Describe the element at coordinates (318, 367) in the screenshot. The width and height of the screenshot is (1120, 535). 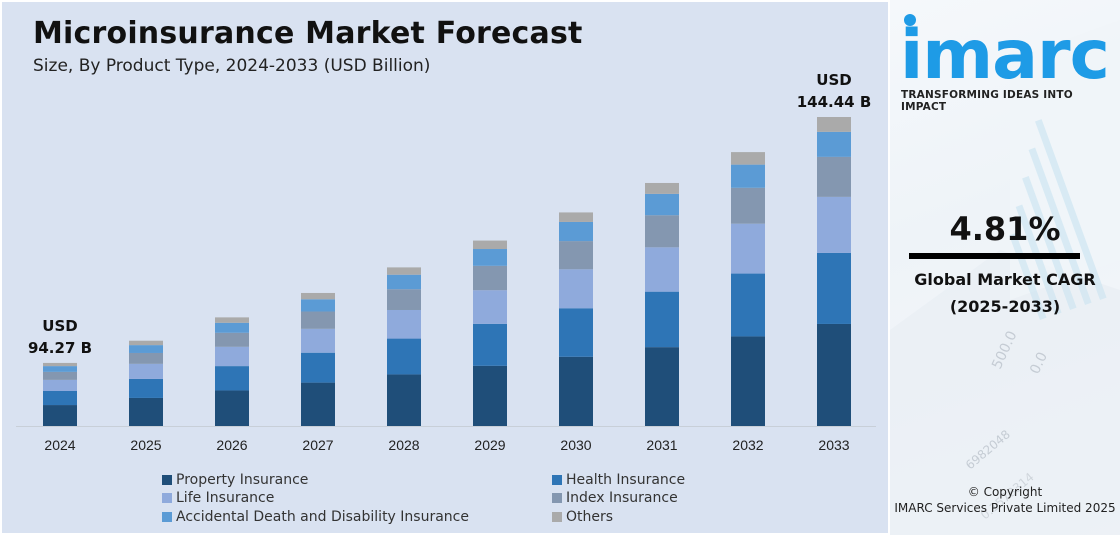
I see `bar-segment-health-insurance-2027` at that location.